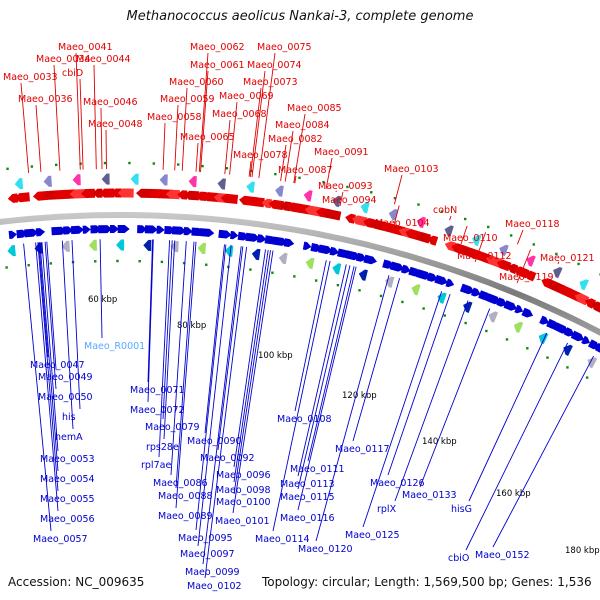  Describe the element at coordinates (227, 458) in the screenshot. I see `gene-label: Maeo_0092` at that location.